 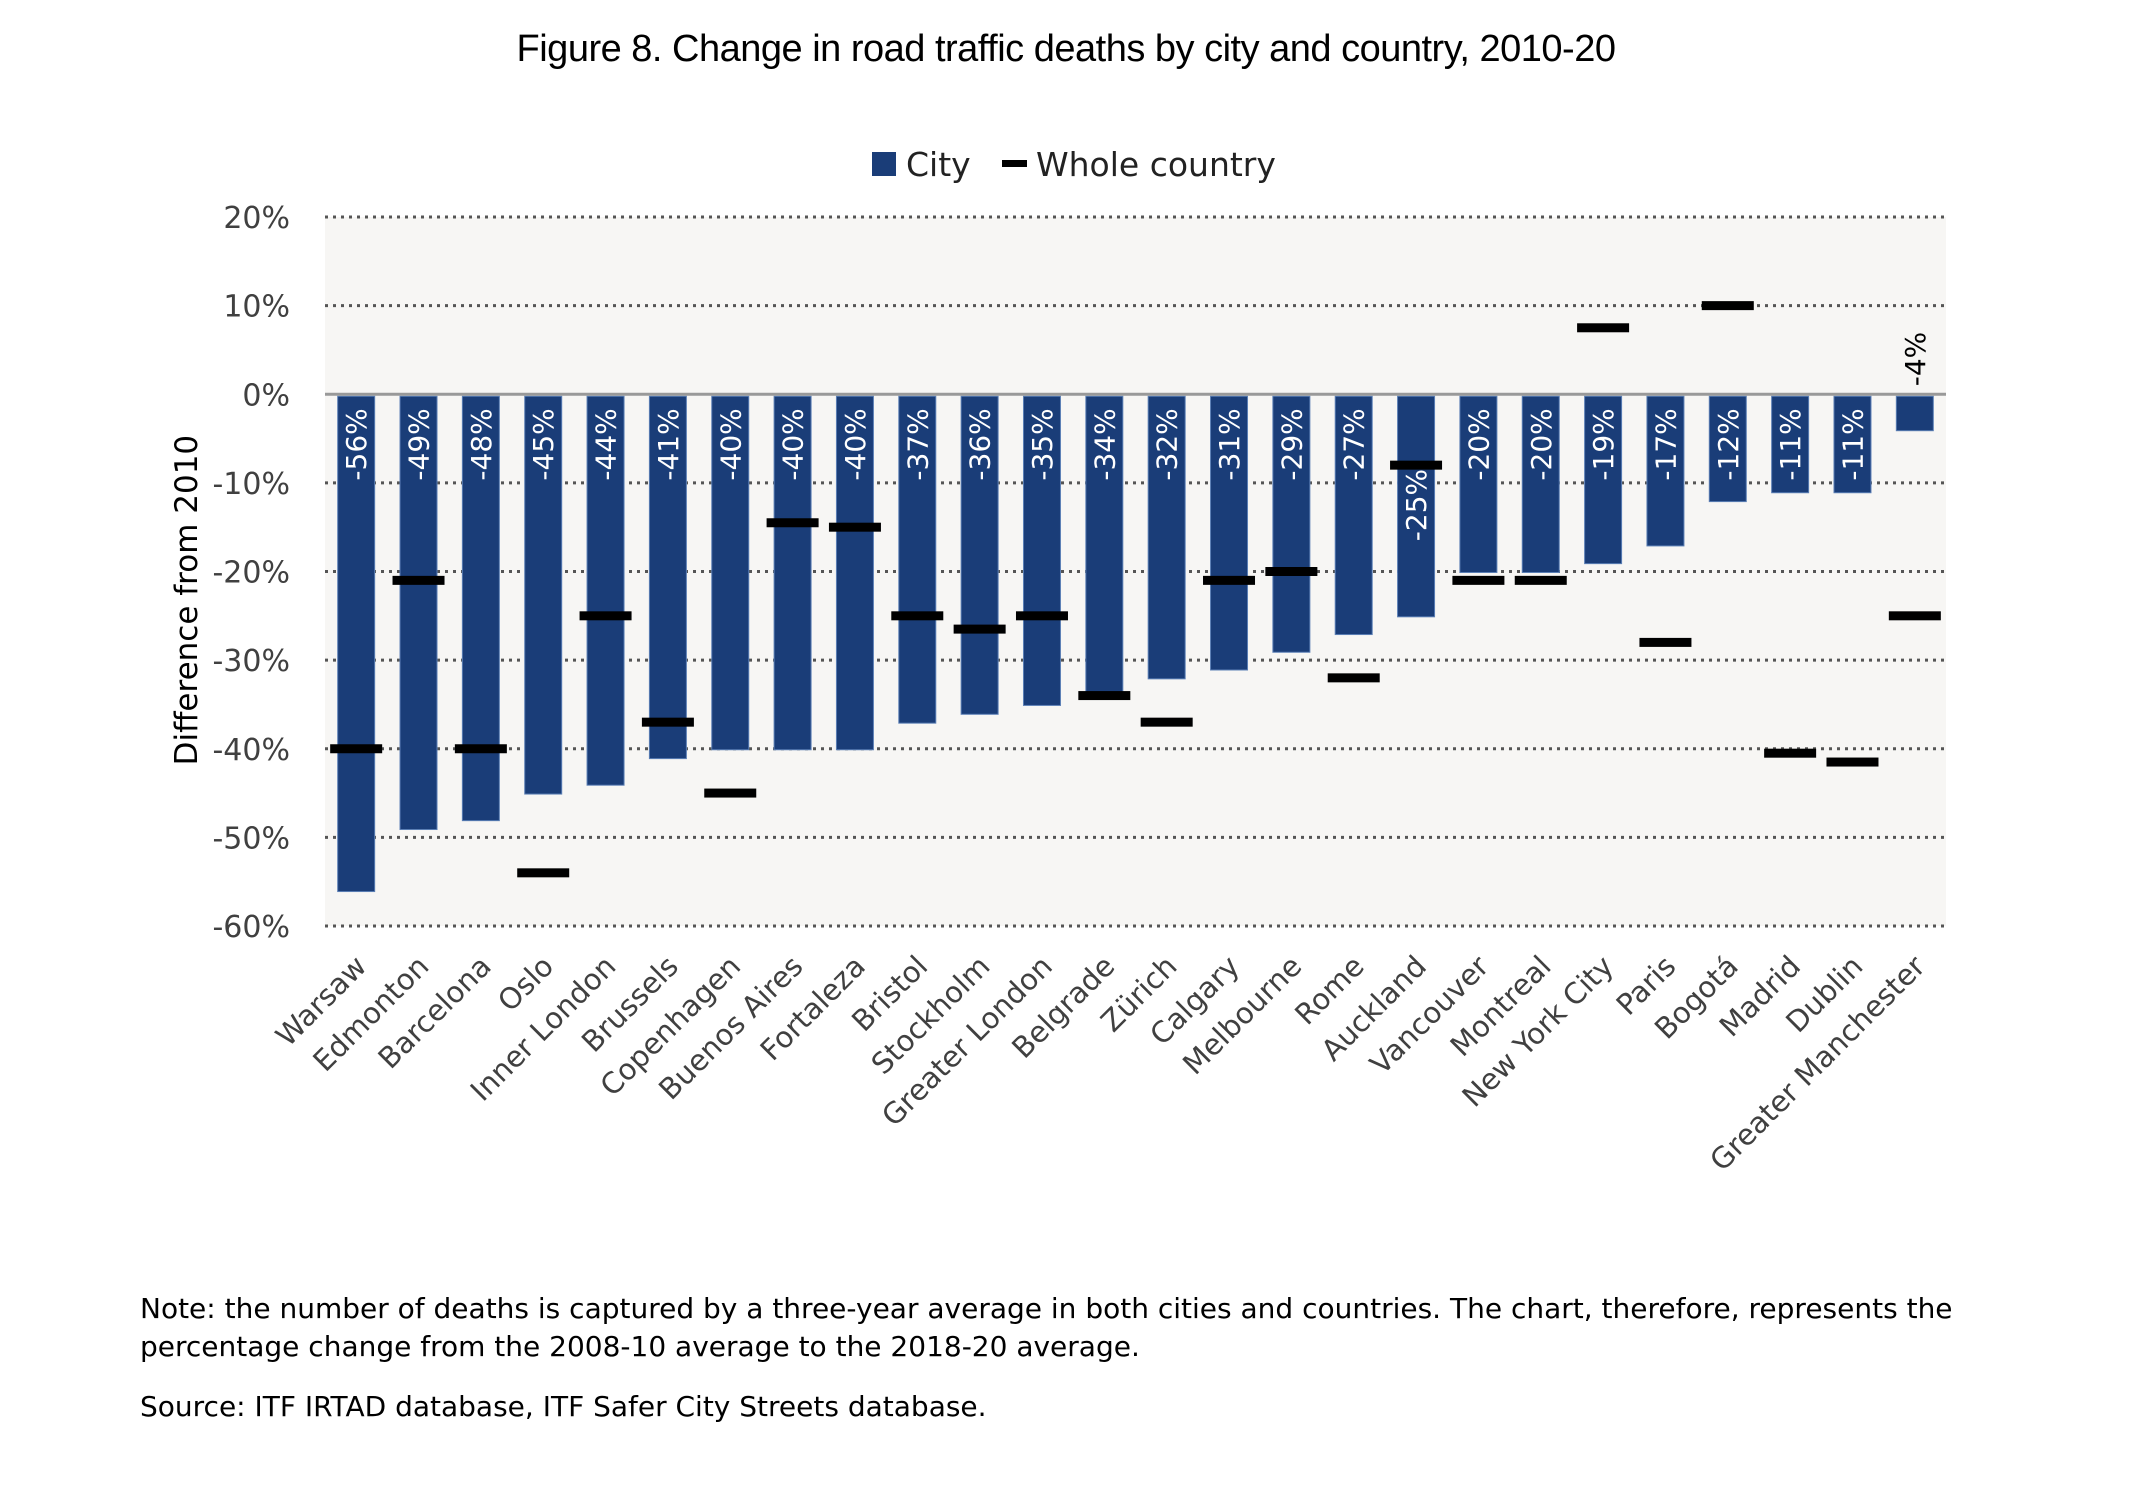 I want to click on legend-country-label: Whole country, so click(x=1156, y=164).